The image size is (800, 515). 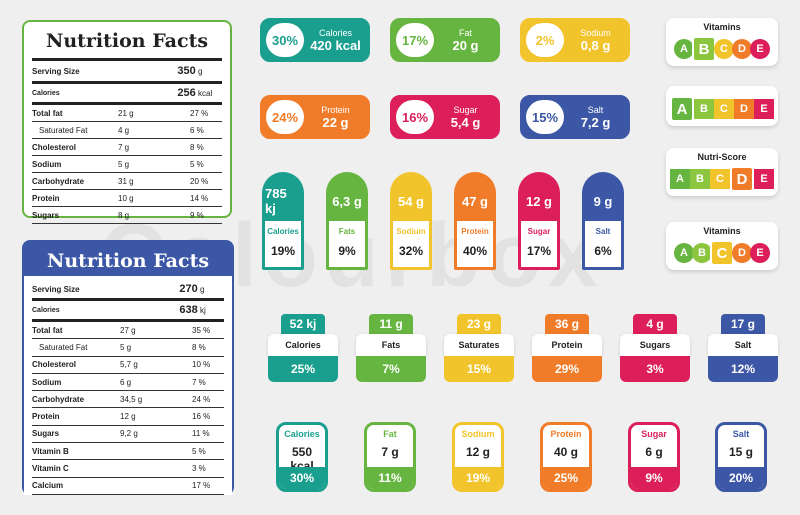 I want to click on tall-tag-calories: 785 kj Calories 19%, so click(x=283, y=221).